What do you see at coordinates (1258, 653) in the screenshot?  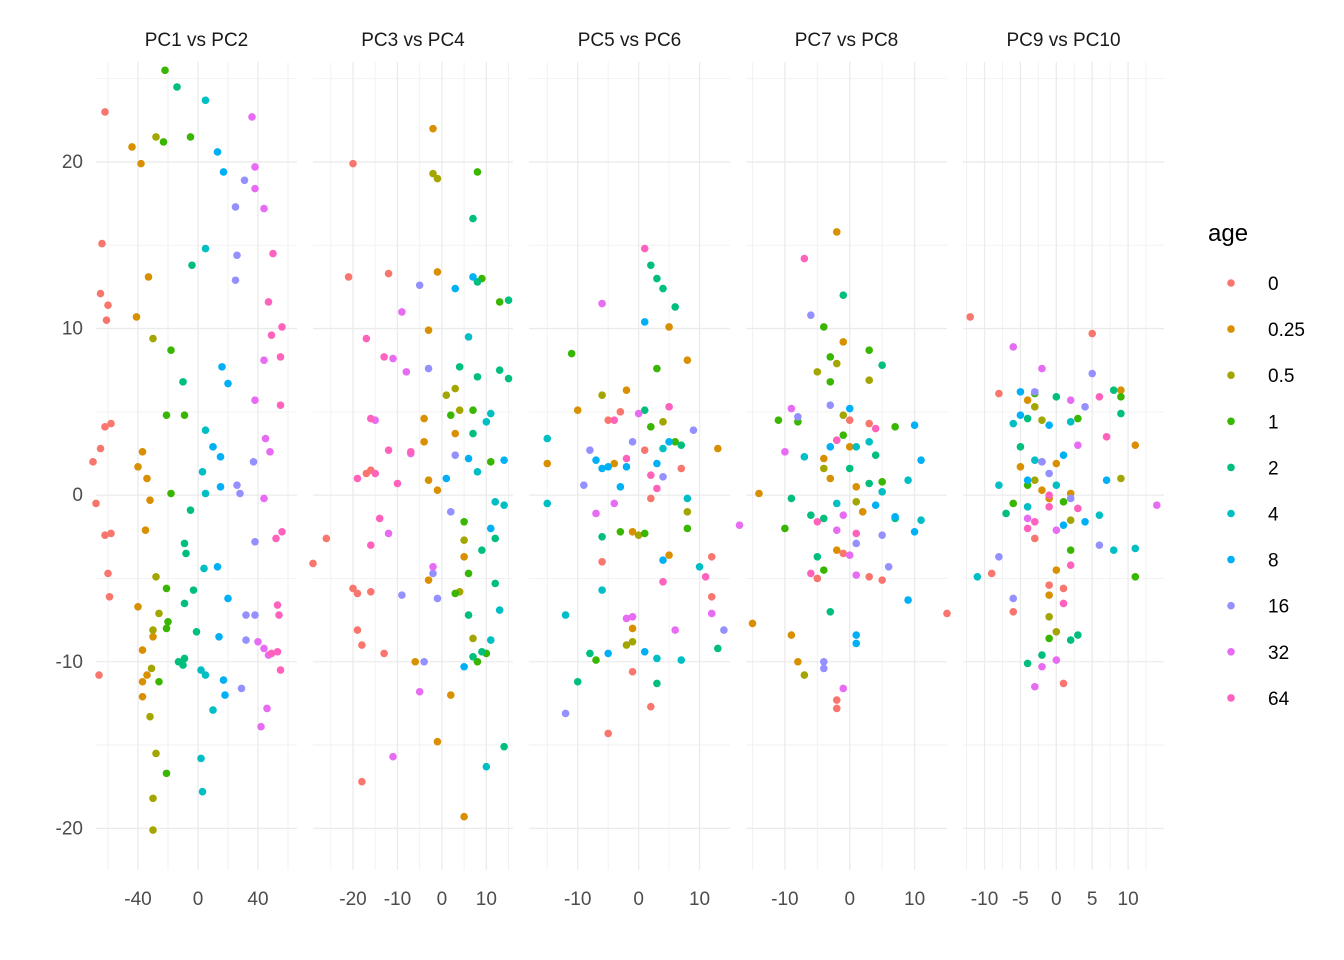 I see `legend-item: 32` at bounding box center [1258, 653].